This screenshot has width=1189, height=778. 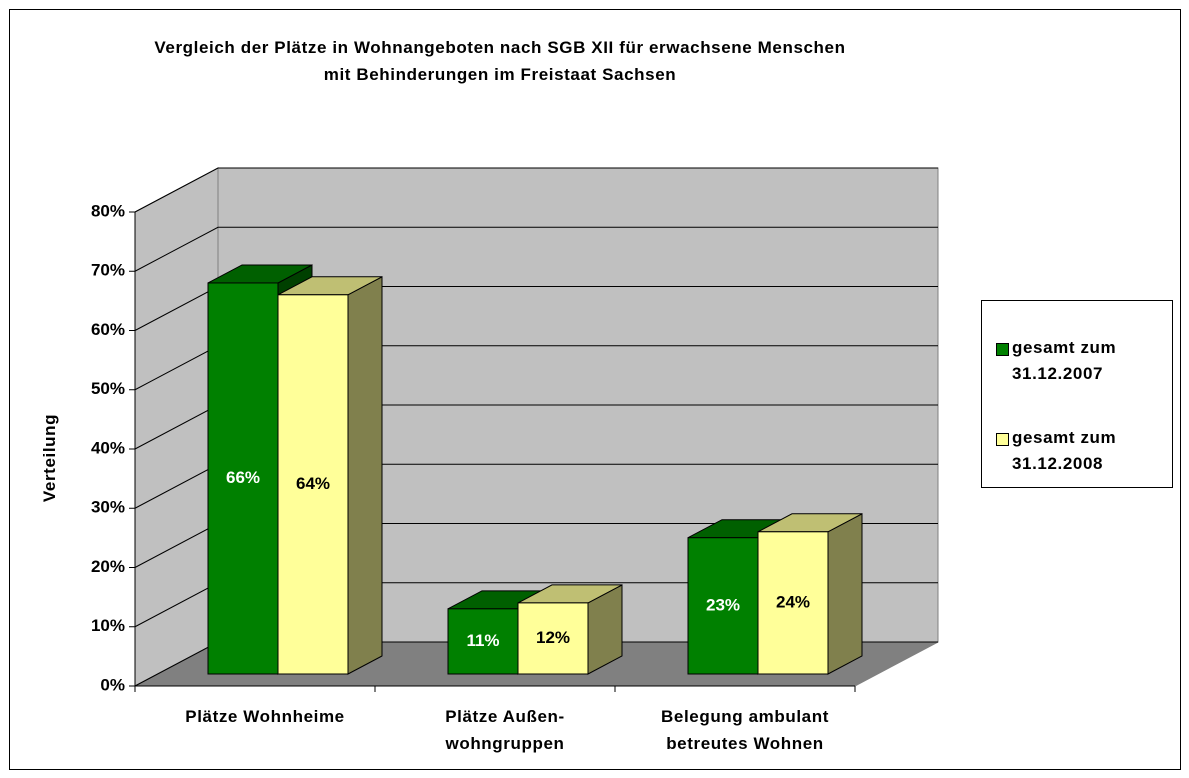 I want to click on y-axis-label: Verteilung, so click(x=49, y=458).